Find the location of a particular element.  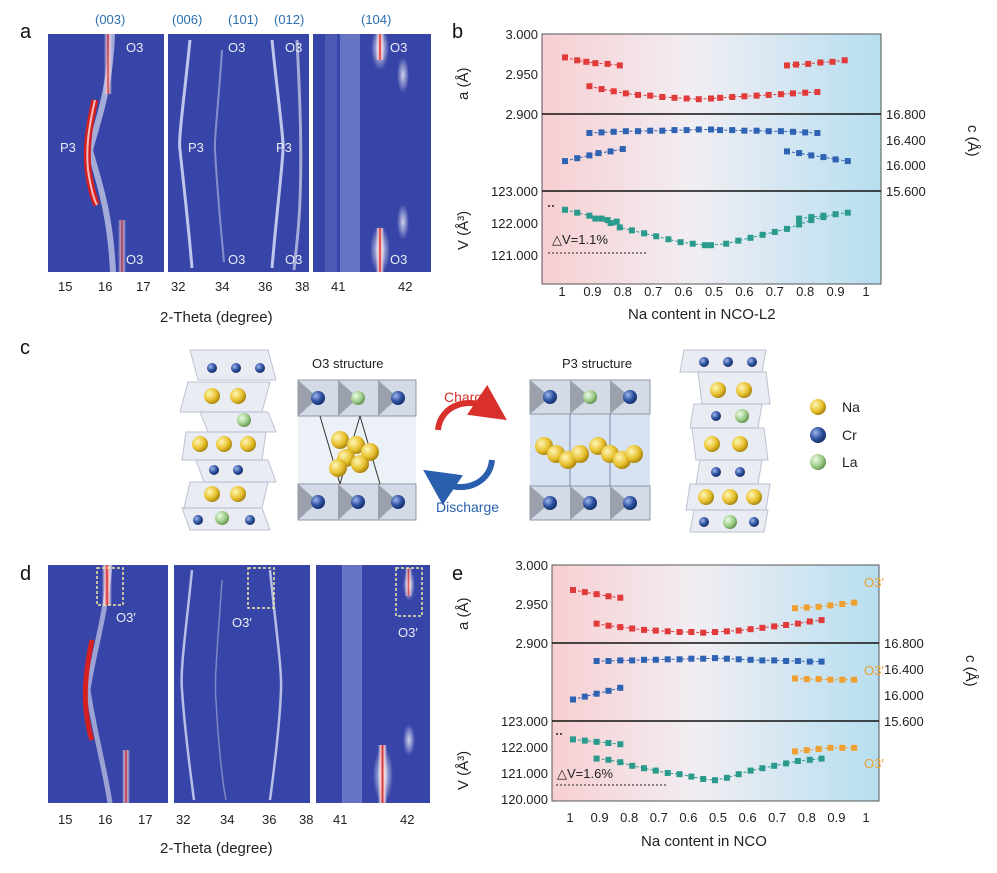

panel-e-o3p-c: O3′ is located at coordinates (874, 670).